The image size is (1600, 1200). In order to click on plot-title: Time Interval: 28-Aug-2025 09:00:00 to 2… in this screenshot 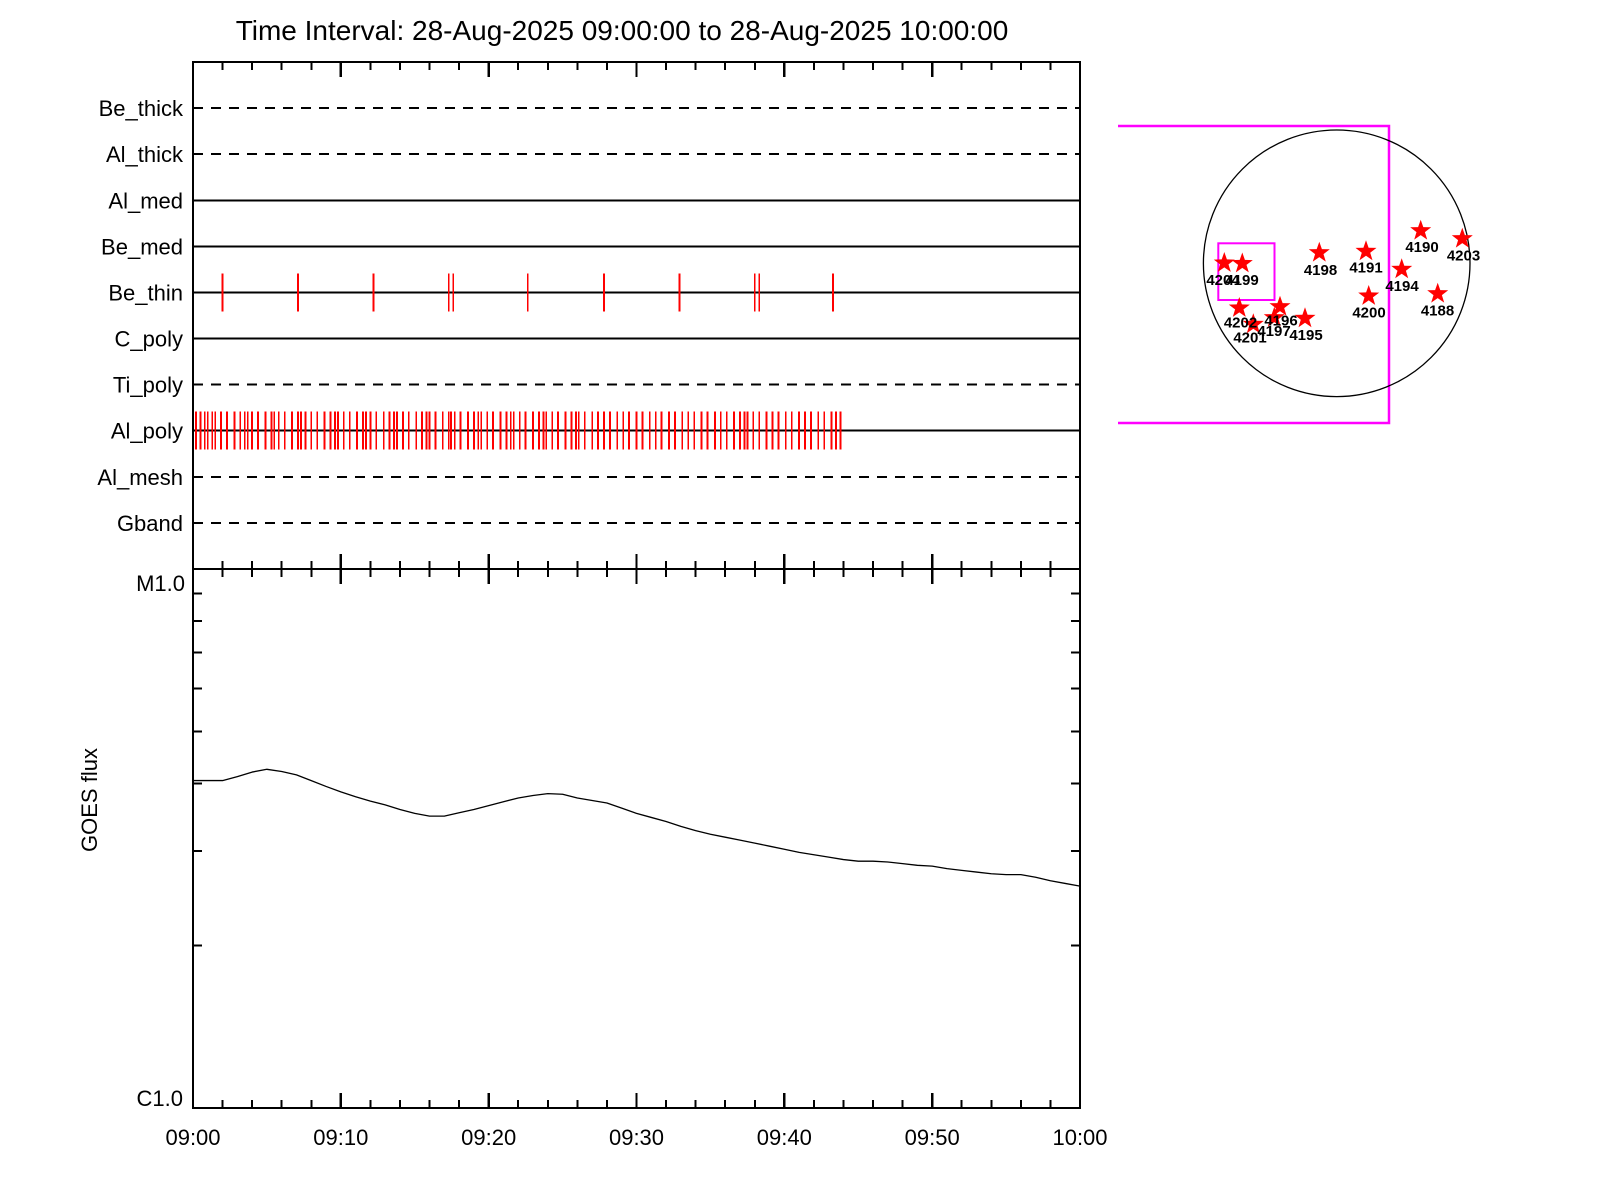, I will do `click(622, 30)`.